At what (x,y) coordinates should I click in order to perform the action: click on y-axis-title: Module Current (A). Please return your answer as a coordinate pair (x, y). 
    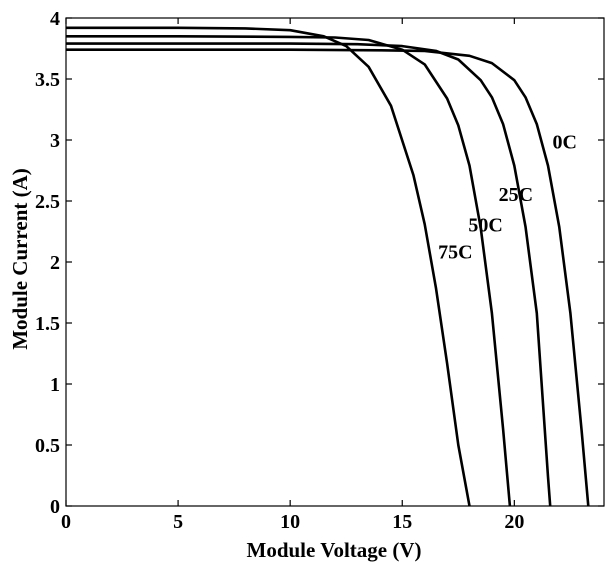
    Looking at the image, I should click on (20, 259).